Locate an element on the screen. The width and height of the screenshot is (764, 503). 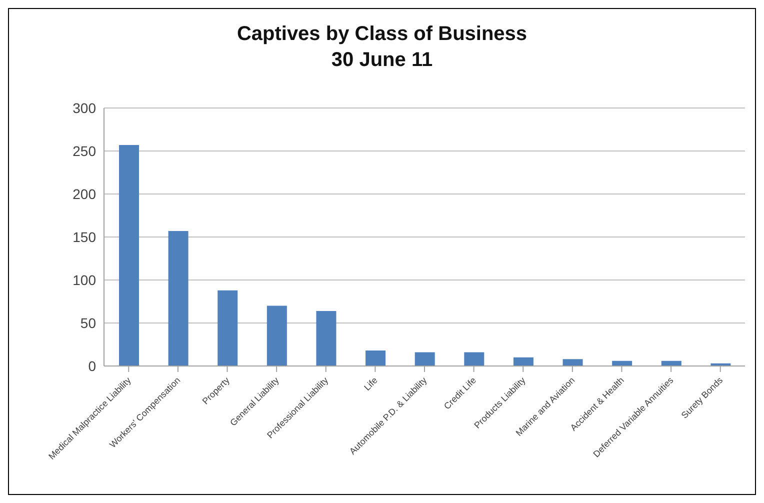
x-tick-label: Life is located at coordinates (371, 384).